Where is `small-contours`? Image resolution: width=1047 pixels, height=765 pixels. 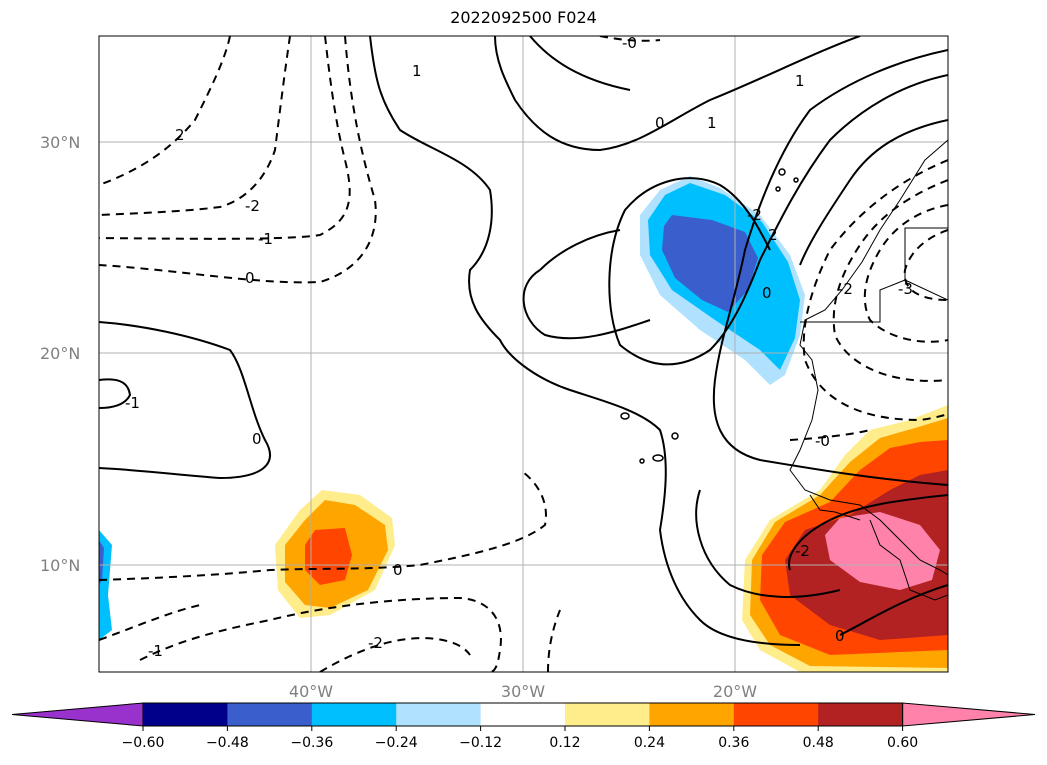 small-contours is located at coordinates (709, 316).